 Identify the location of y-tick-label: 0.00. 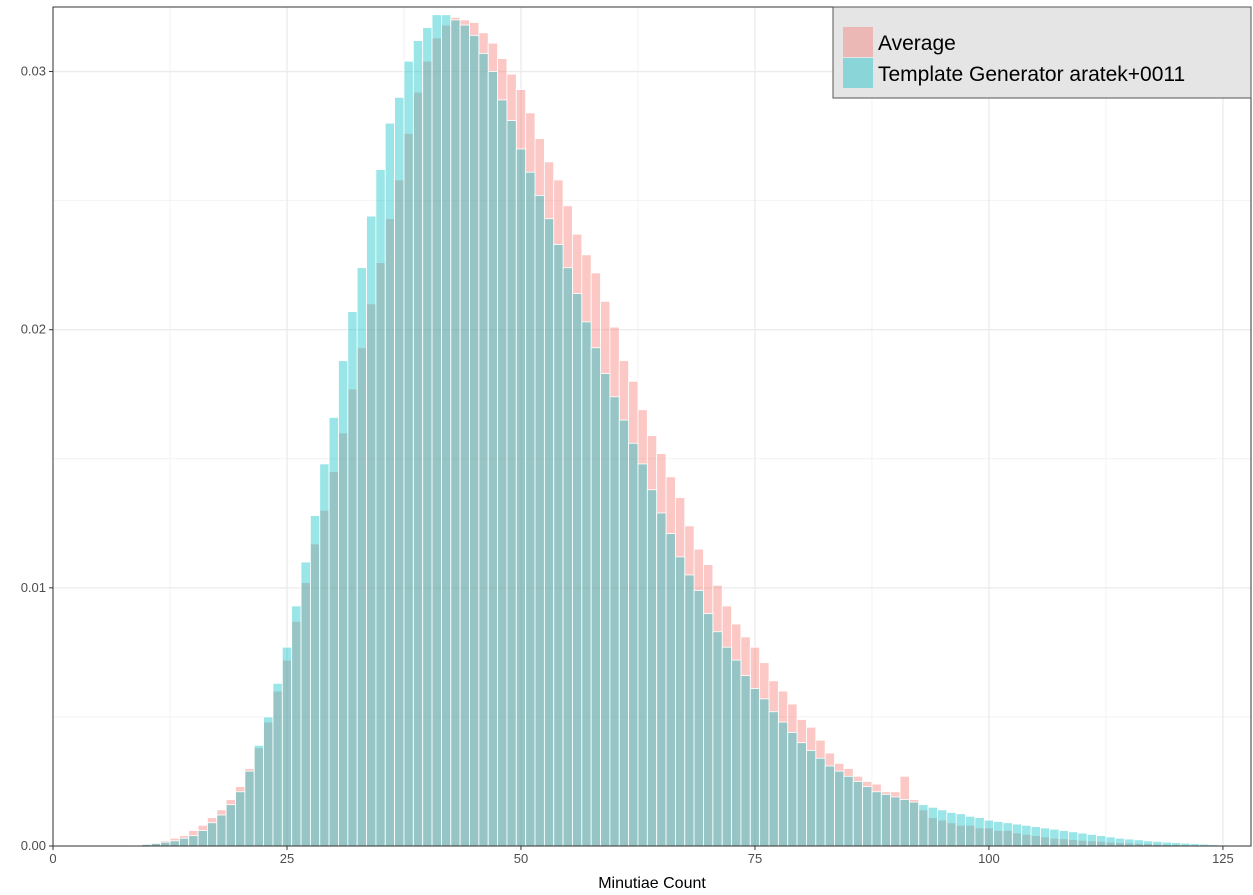
(33, 845).